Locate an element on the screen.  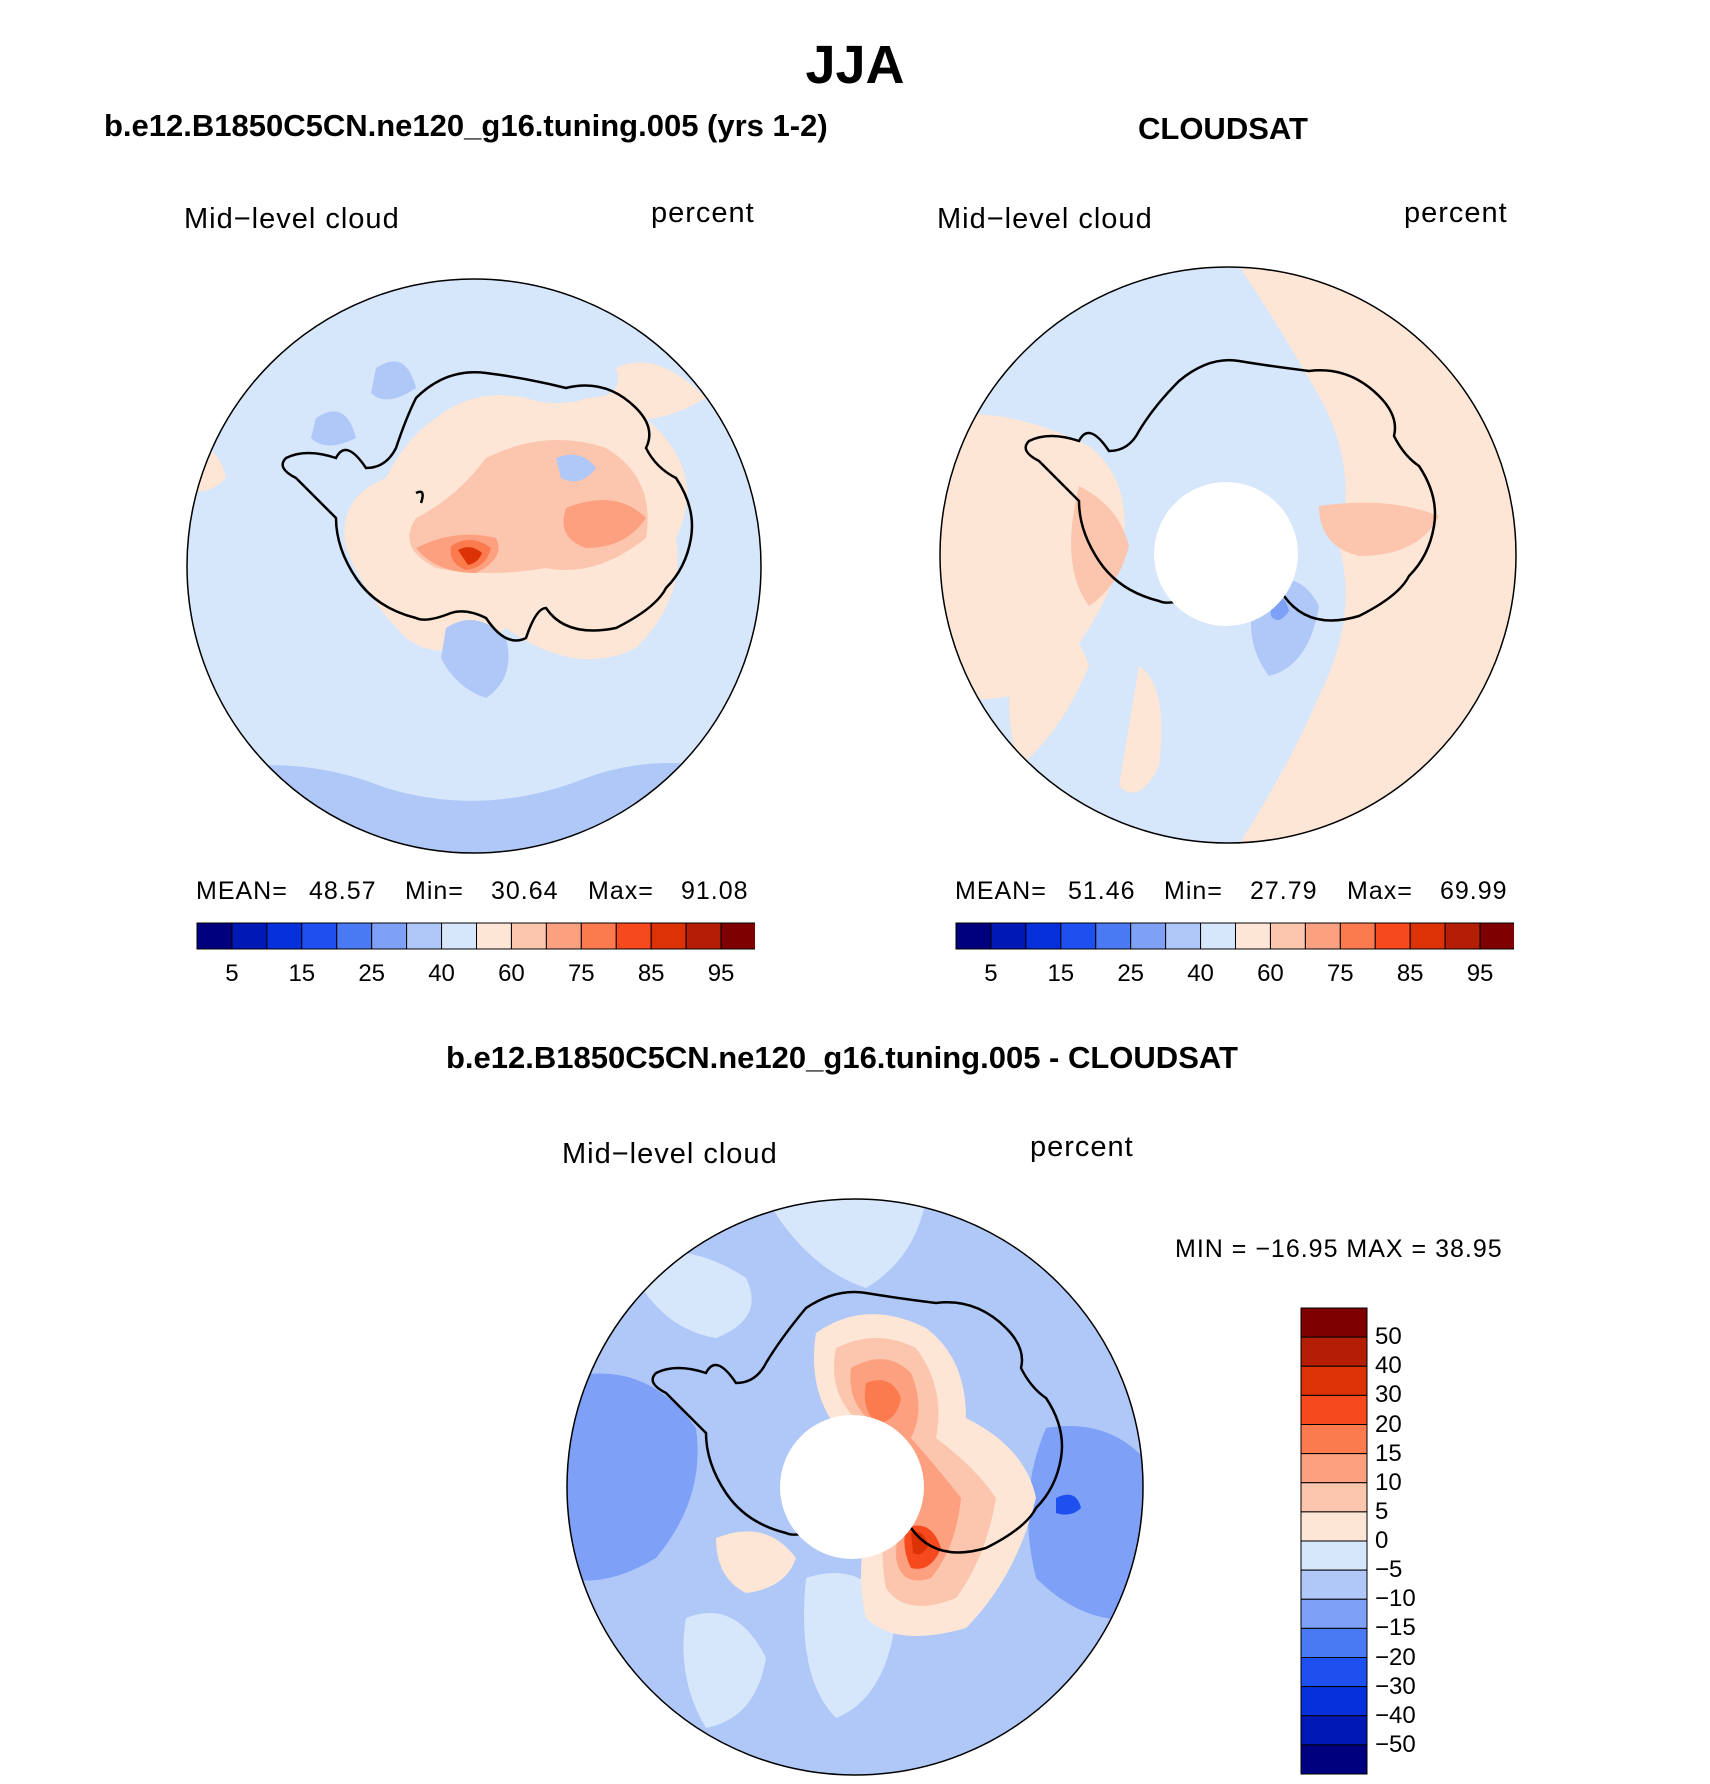
model-colorbar-tick-label: 85 is located at coordinates (651, 973).